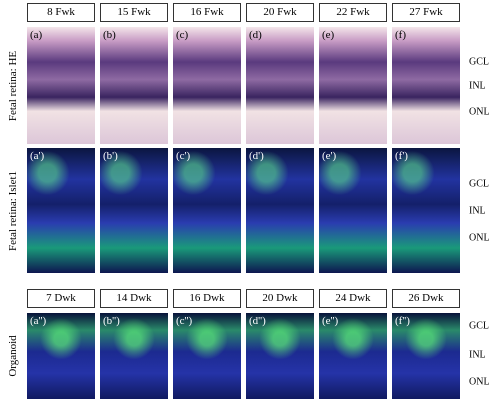  What do you see at coordinates (207, 12) in the screenshot?
I see `column-header: 16 Fwk` at bounding box center [207, 12].